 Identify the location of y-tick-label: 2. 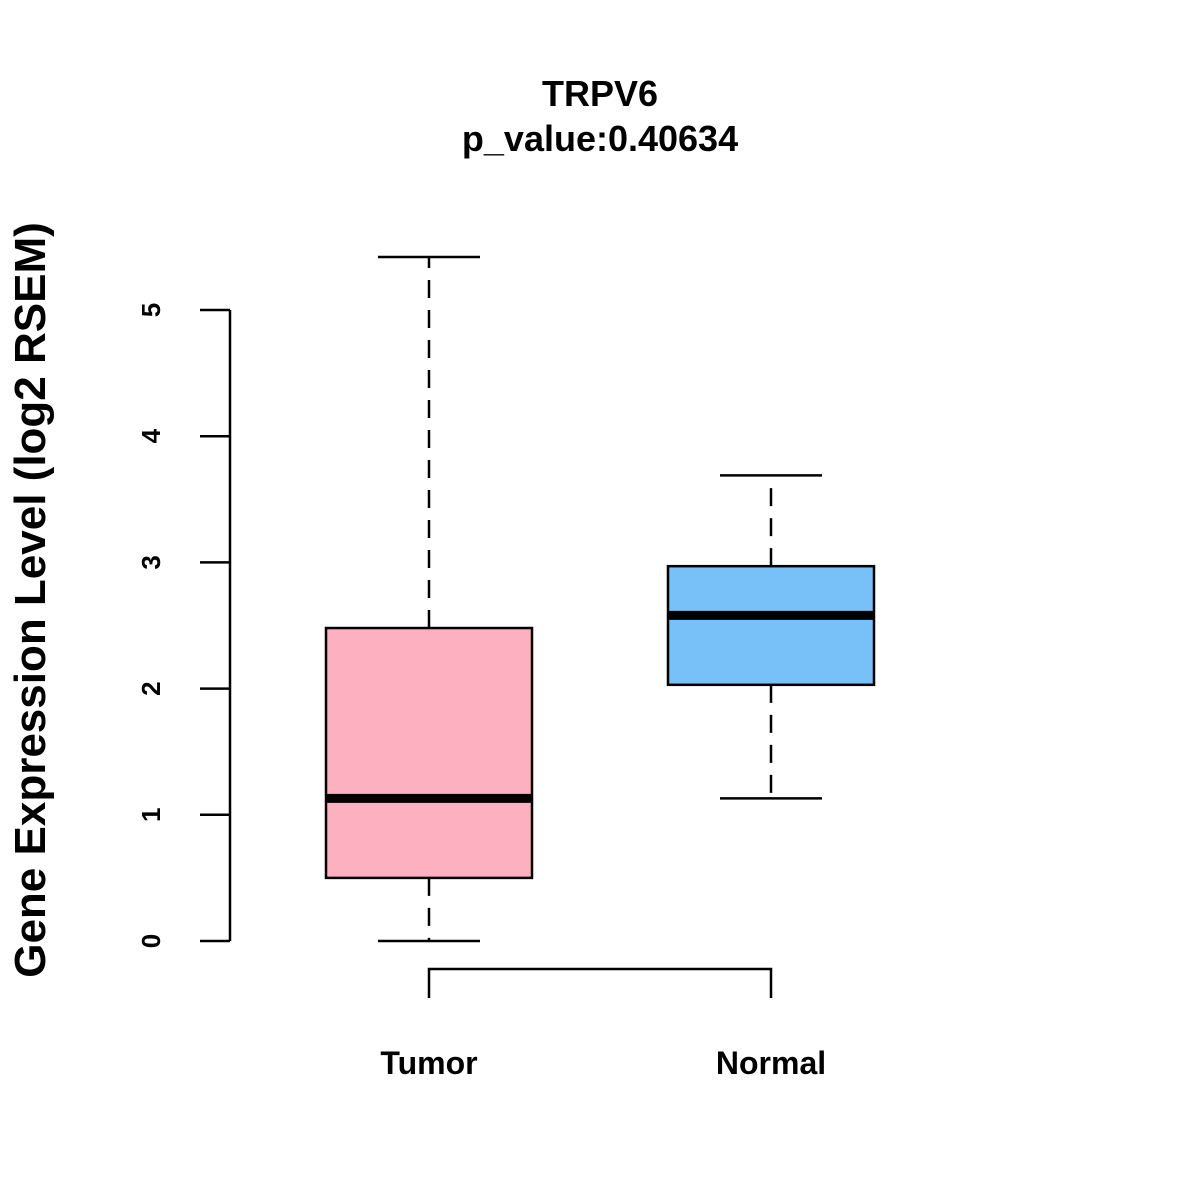
(151, 688).